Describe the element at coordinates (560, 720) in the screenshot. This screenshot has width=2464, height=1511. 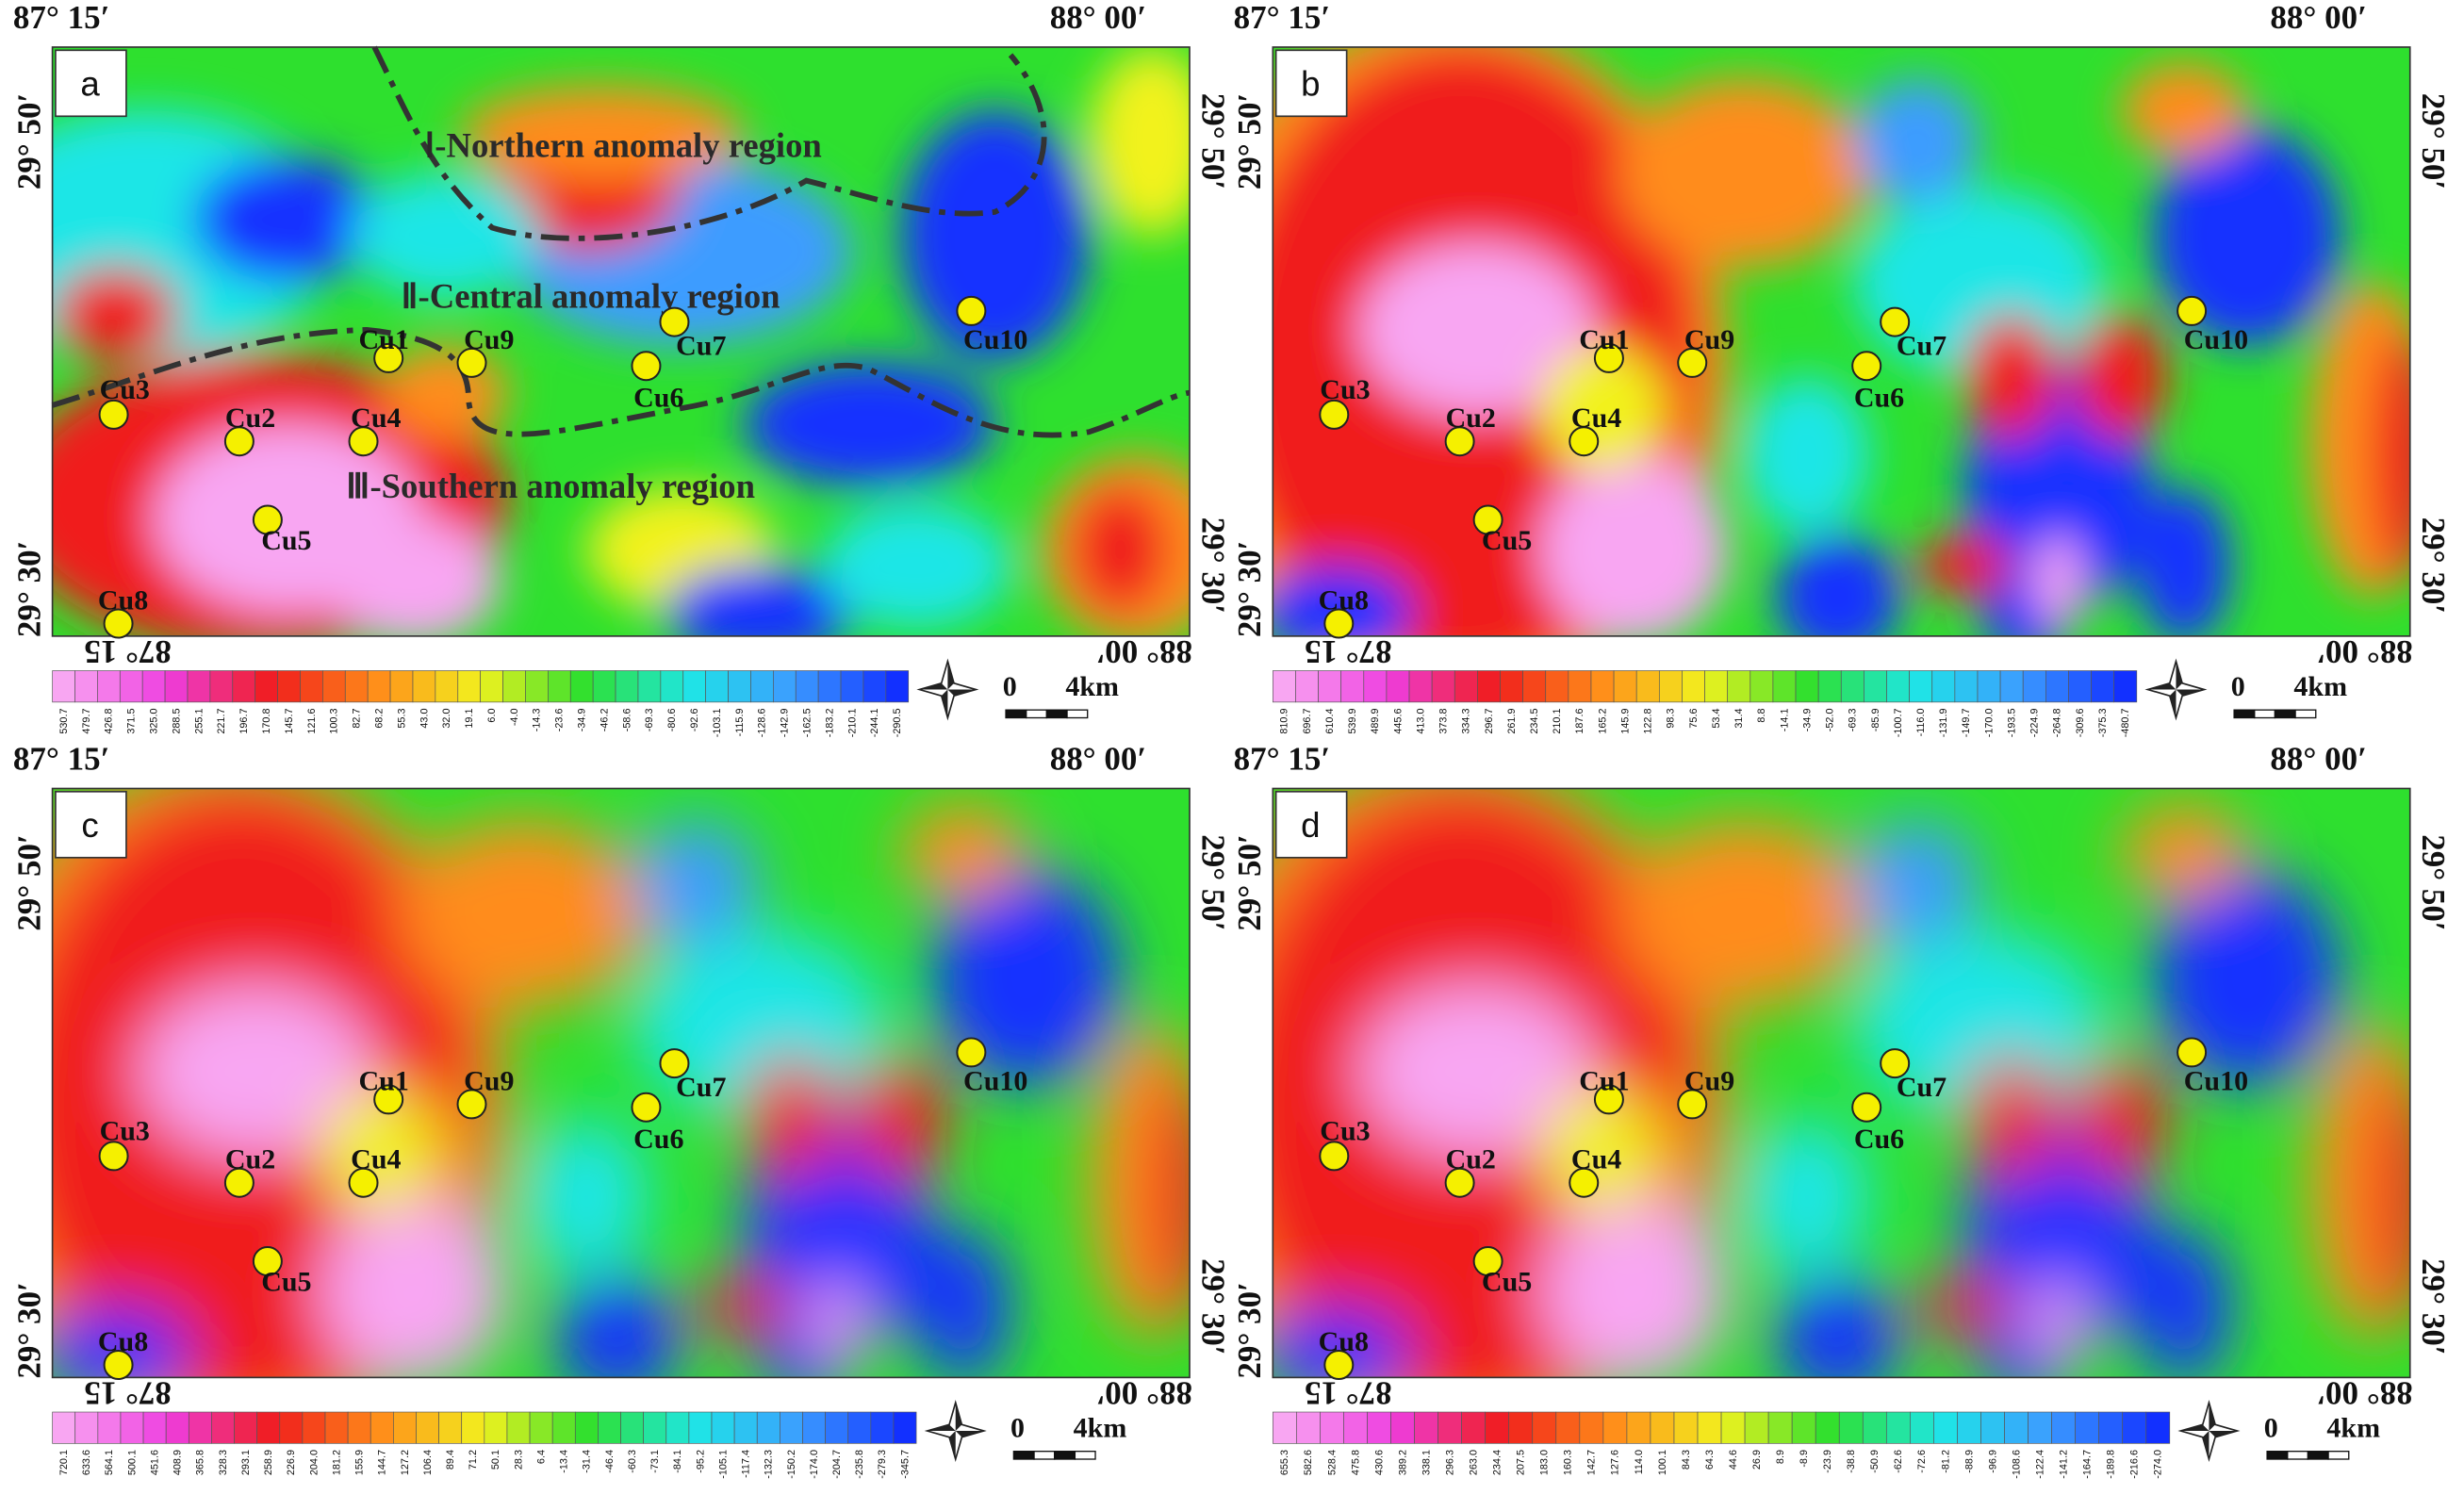
I see `colorbar-label: -23.6` at that location.